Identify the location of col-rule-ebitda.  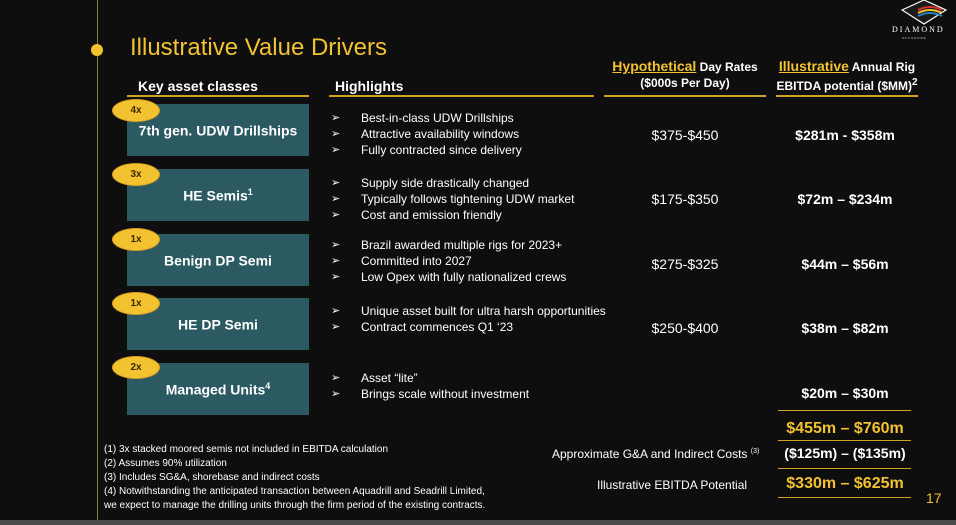
(847, 96).